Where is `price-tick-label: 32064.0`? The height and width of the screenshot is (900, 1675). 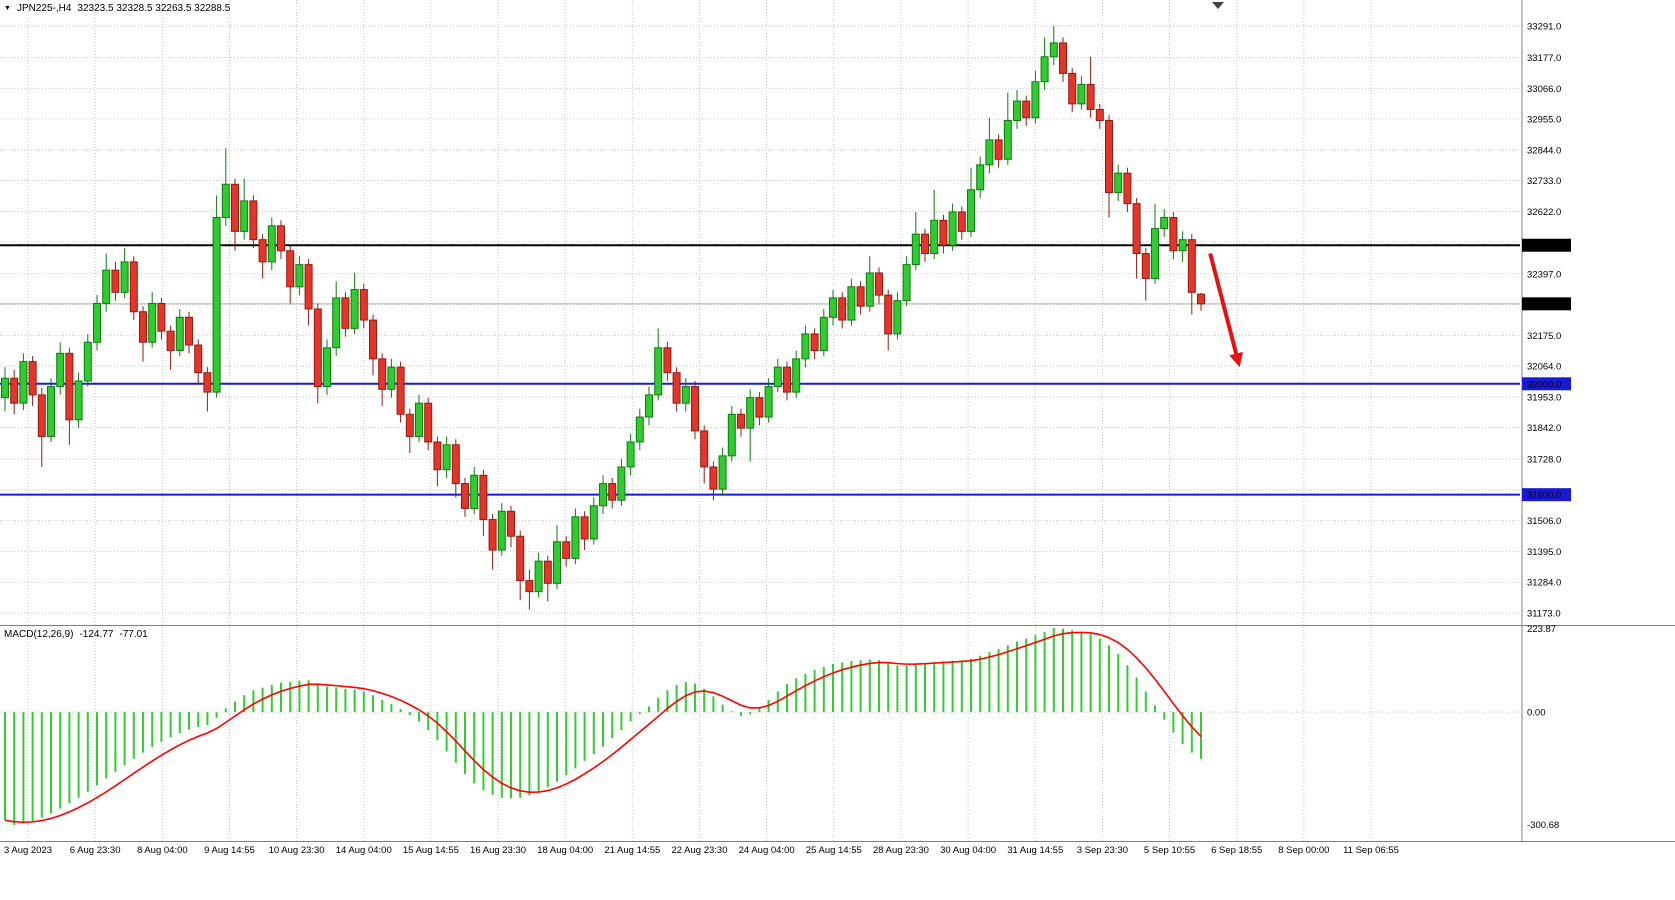 price-tick-label: 32064.0 is located at coordinates (1544, 367).